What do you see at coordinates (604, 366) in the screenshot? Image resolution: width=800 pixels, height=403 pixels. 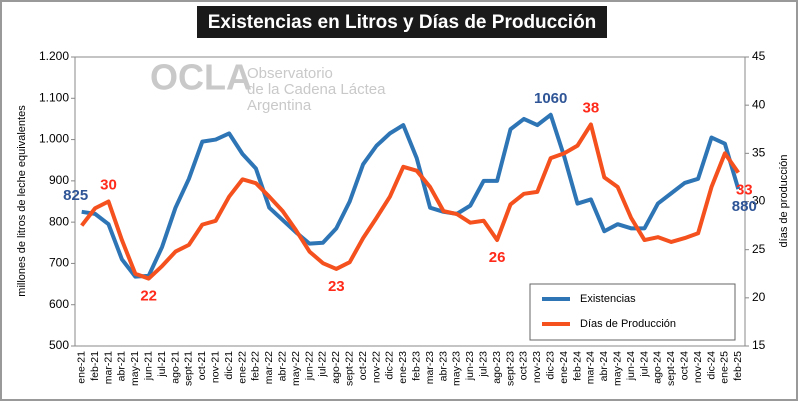 I see `x-tick-label: abr-24` at bounding box center [604, 366].